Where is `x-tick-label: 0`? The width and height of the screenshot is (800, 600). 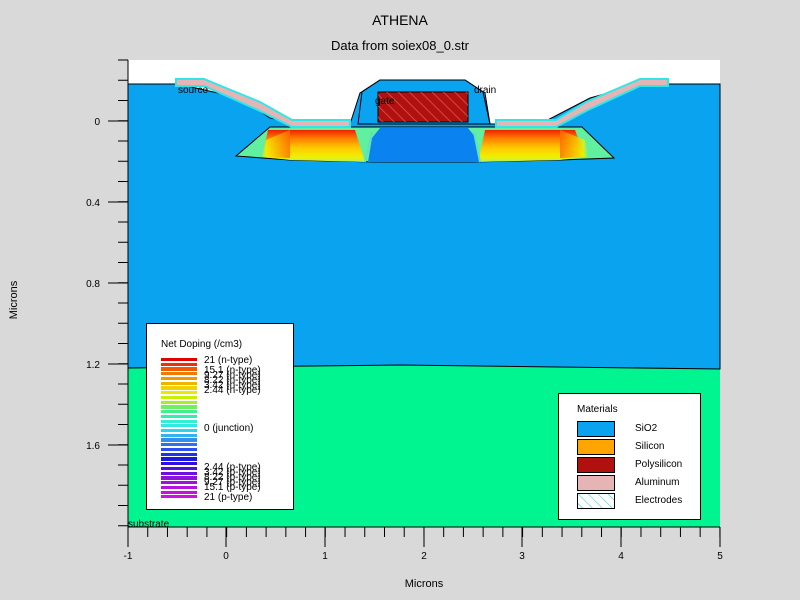 x-tick-label: 0 is located at coordinates (226, 556).